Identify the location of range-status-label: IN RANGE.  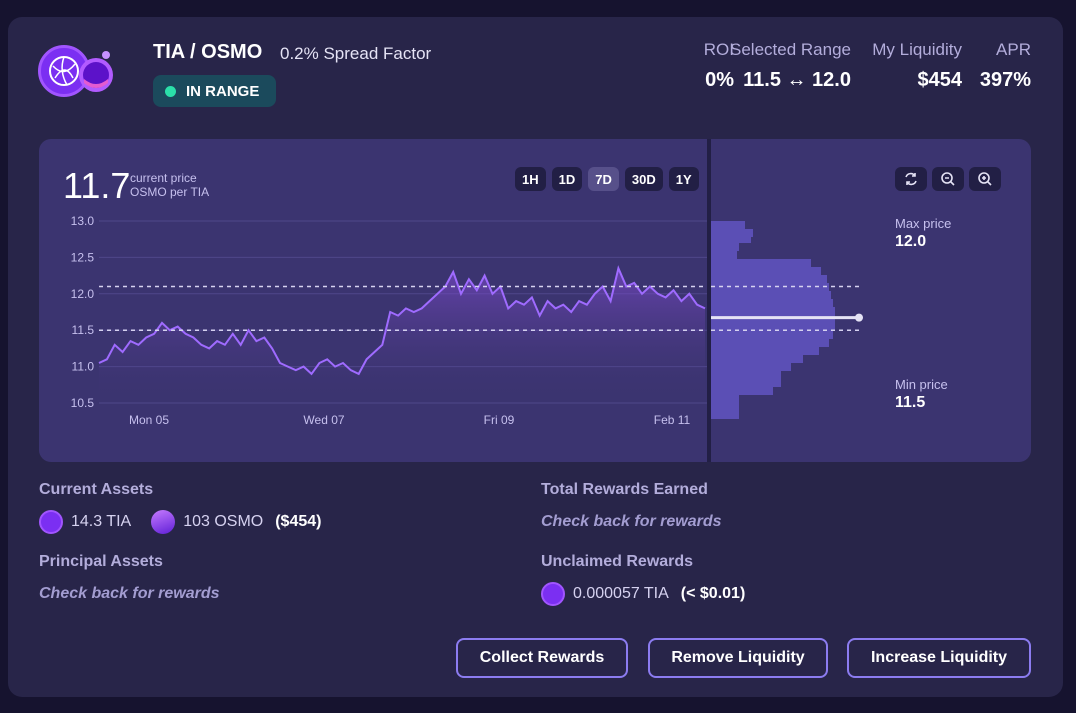
(223, 91).